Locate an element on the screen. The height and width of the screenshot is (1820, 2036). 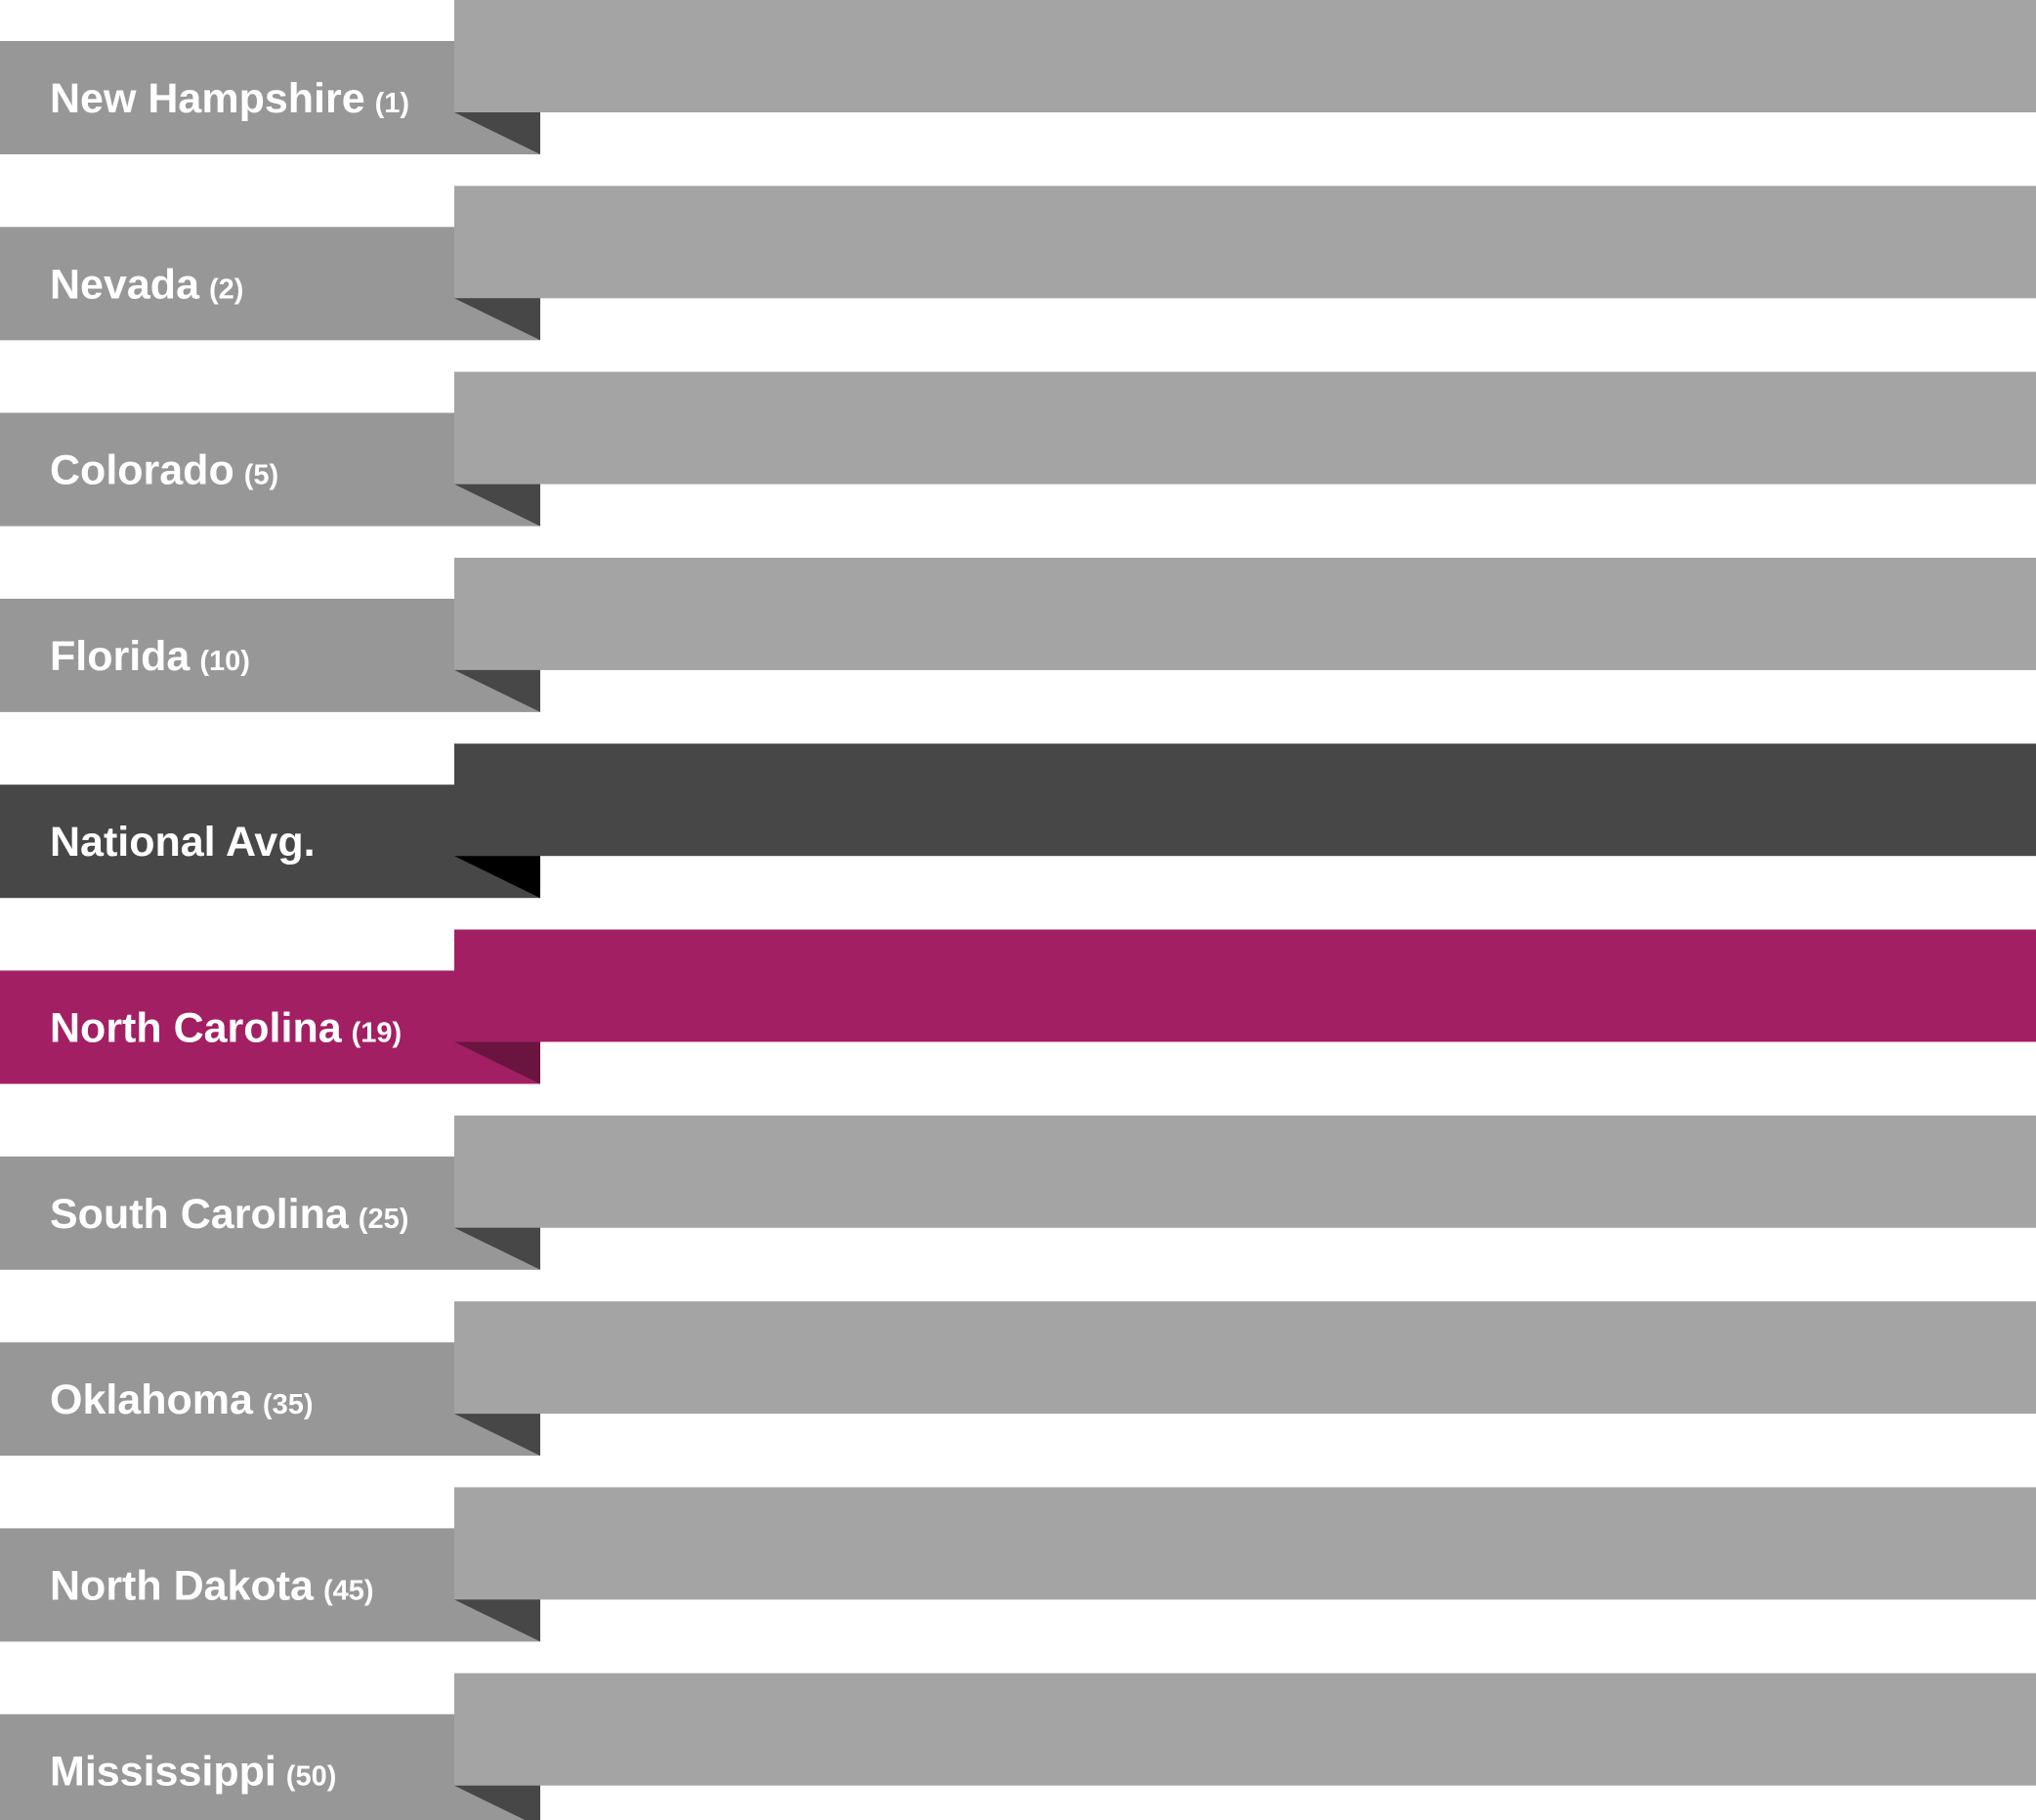
bar-row: Florida (10) is located at coordinates (1018, 634).